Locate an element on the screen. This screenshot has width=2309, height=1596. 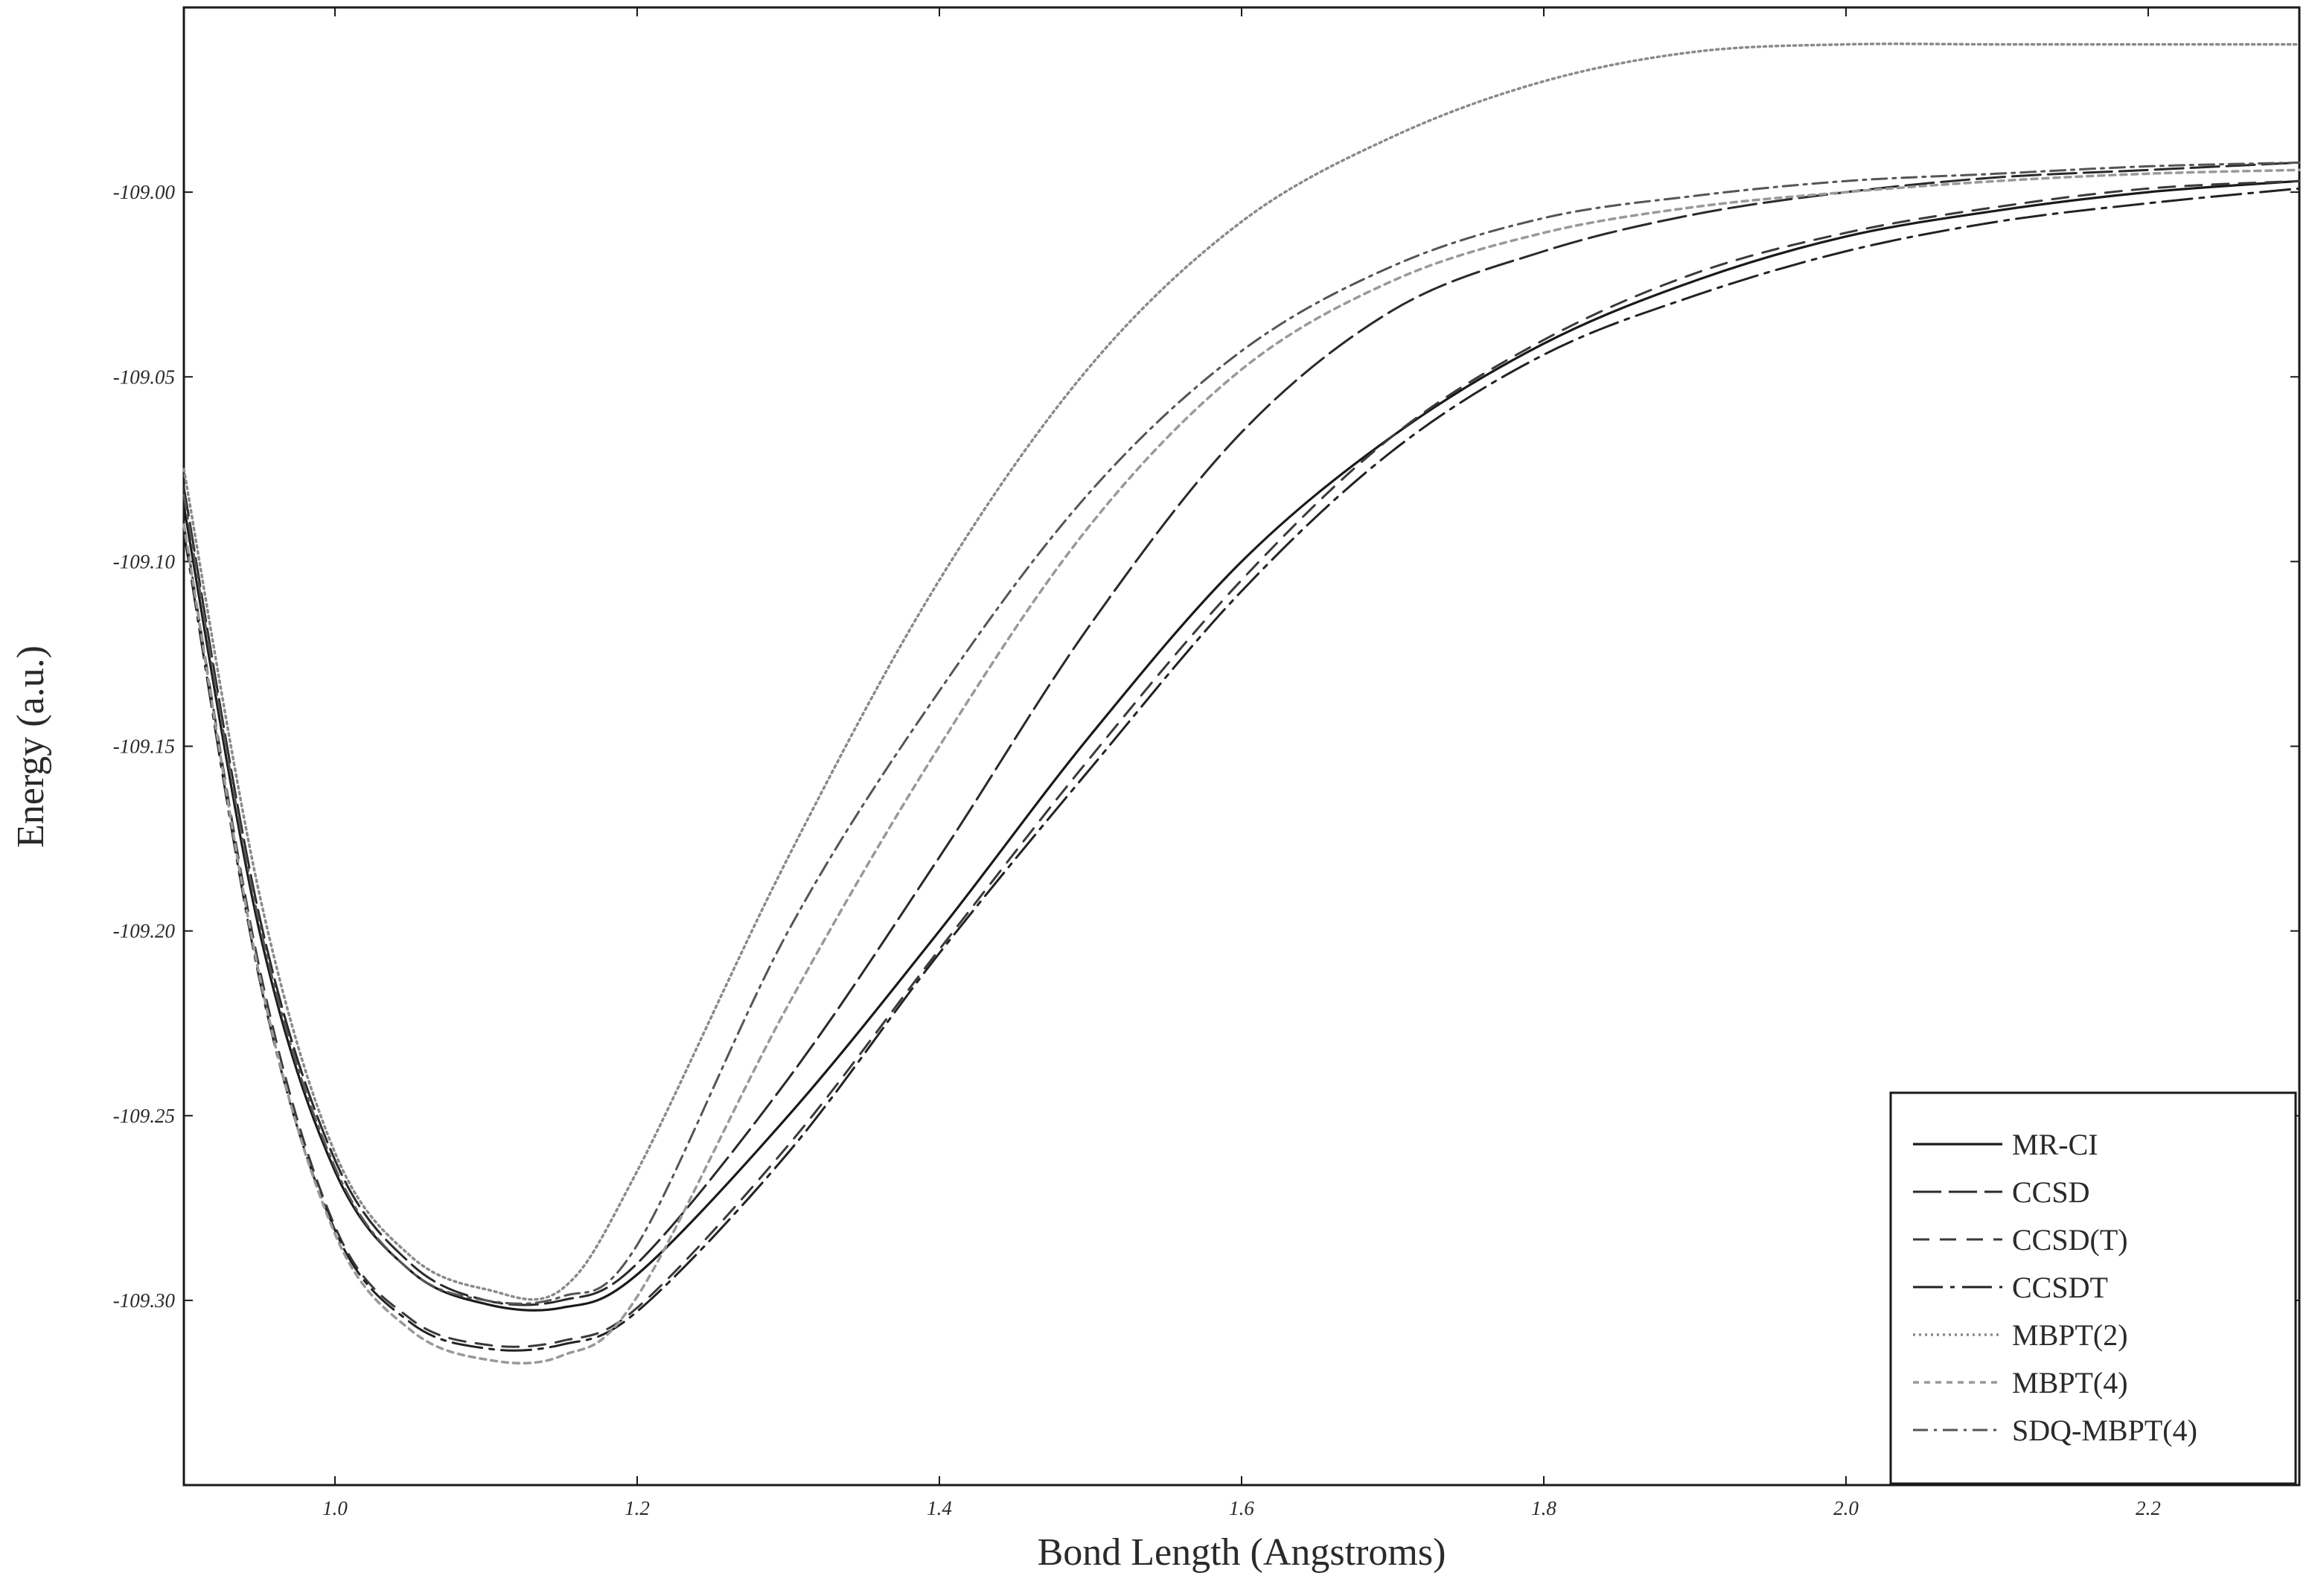
y-tick-label: -109.30 is located at coordinates (145, 1300).